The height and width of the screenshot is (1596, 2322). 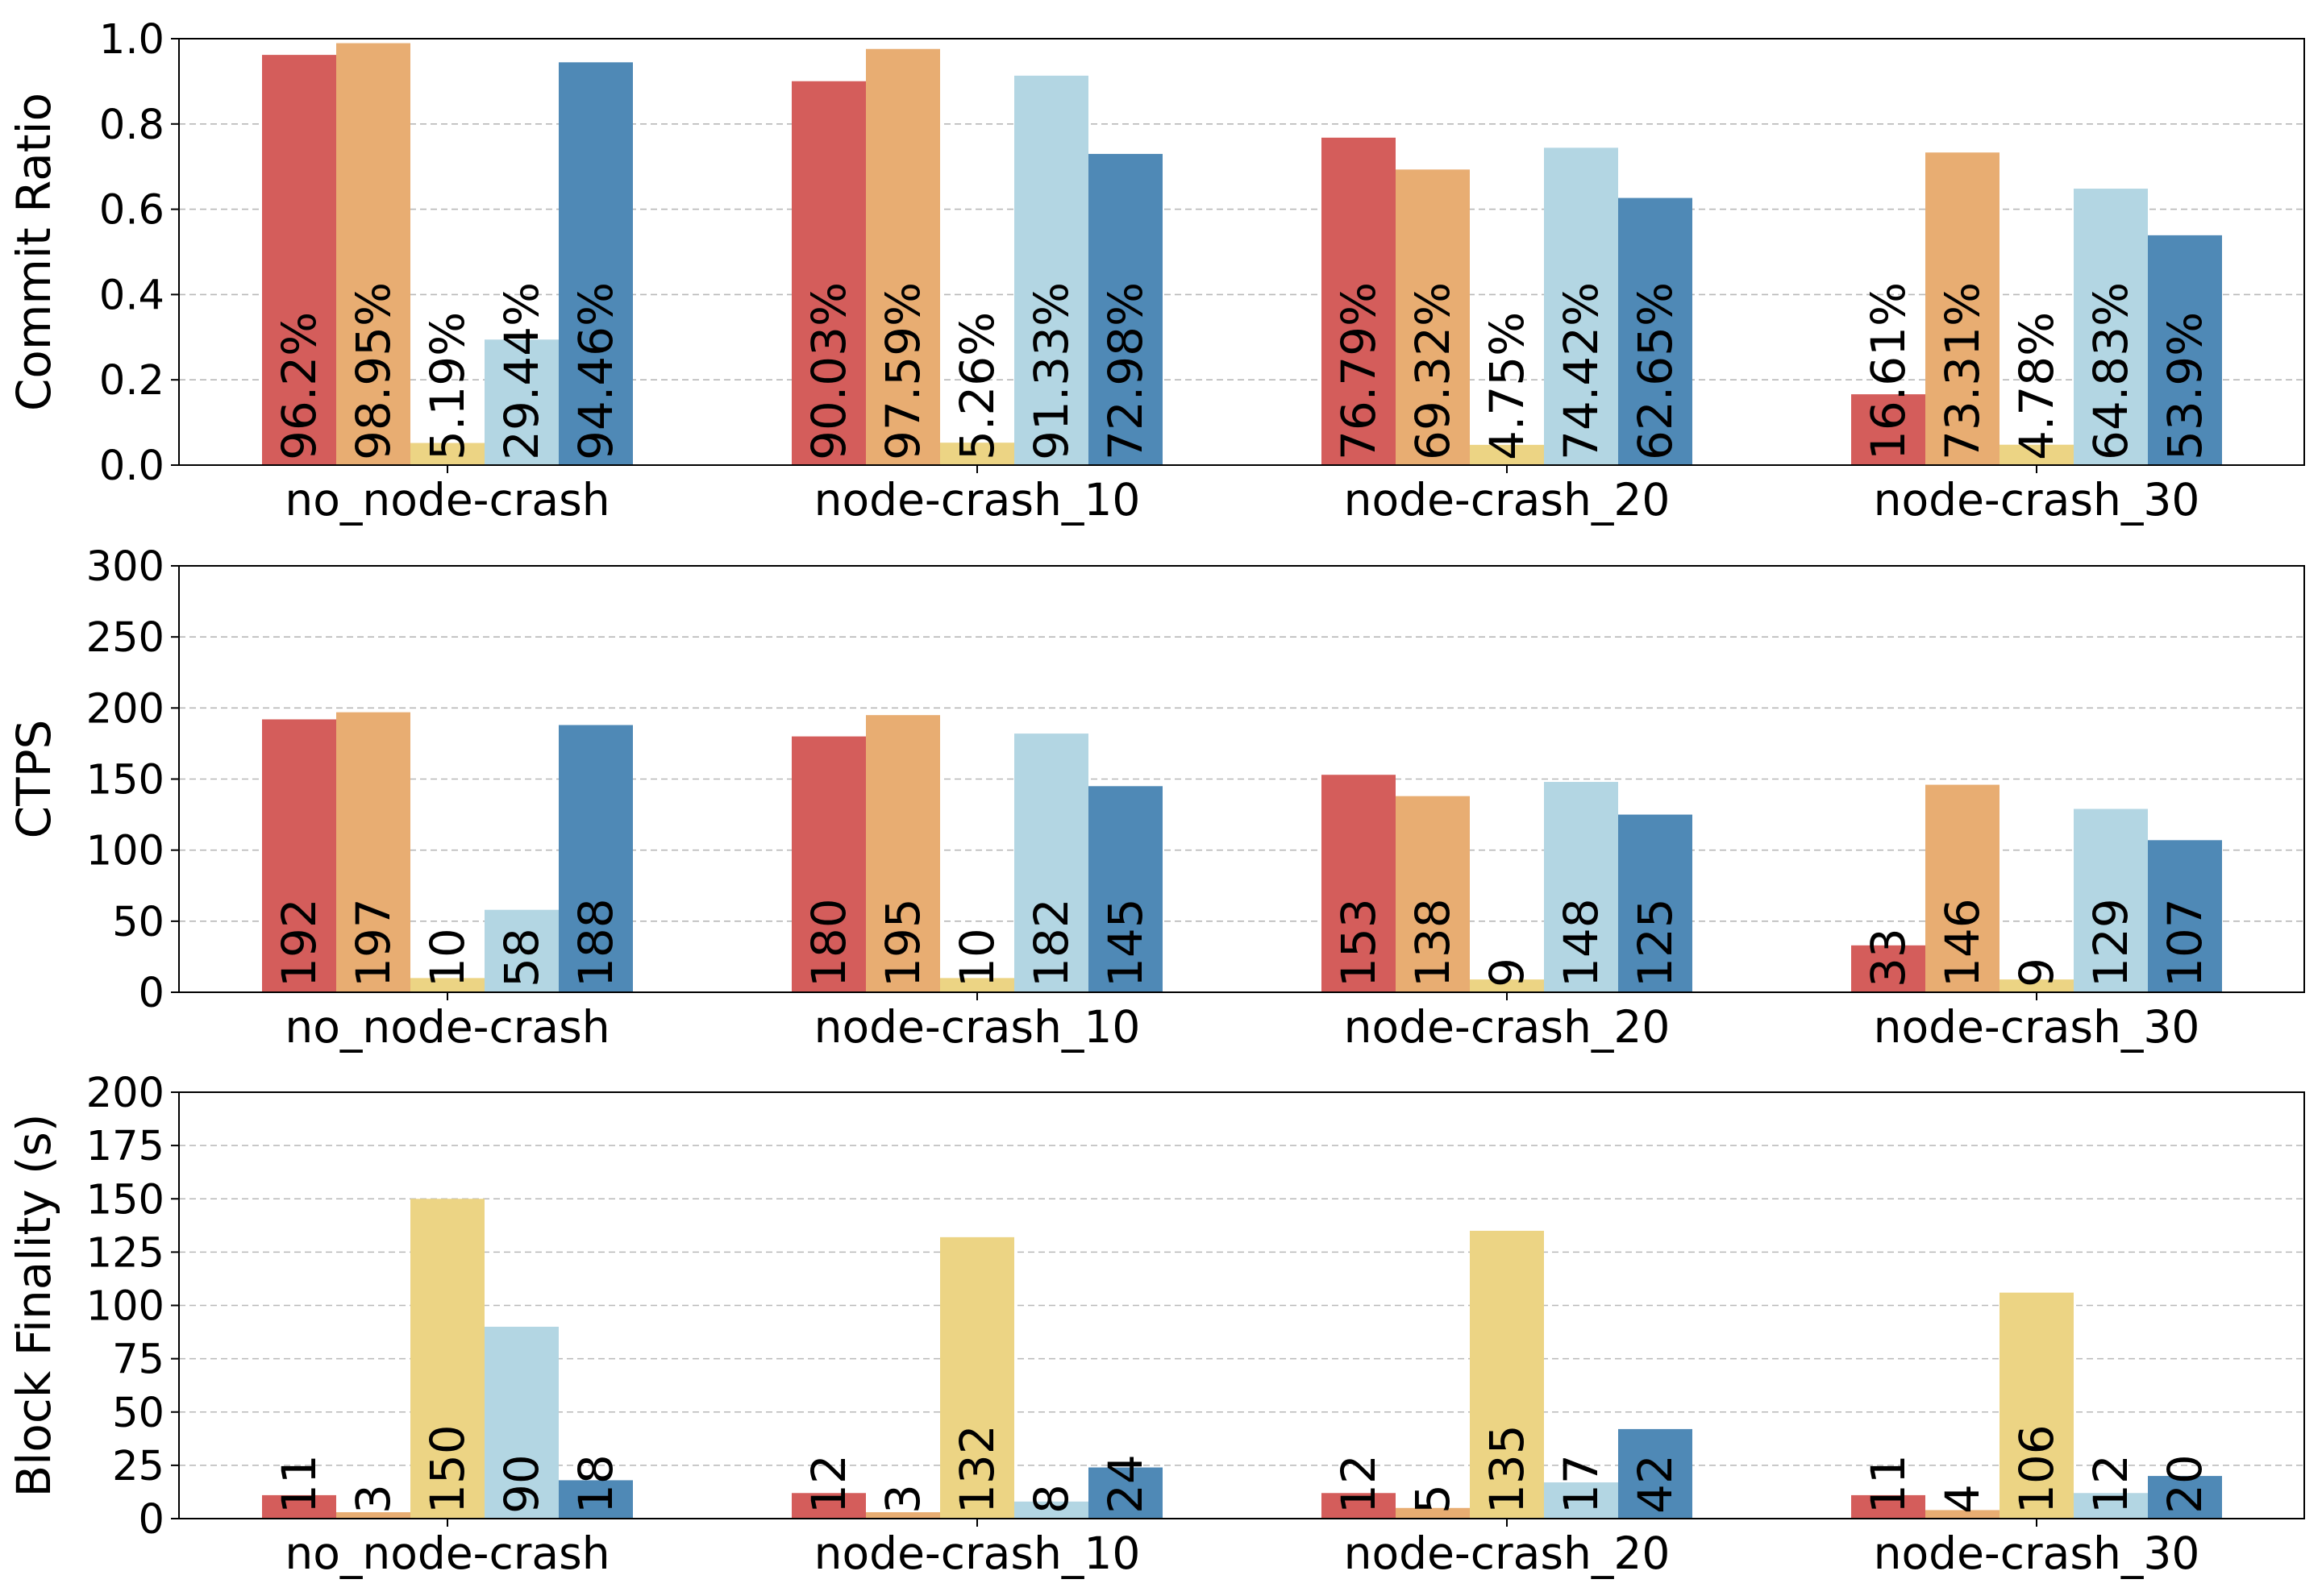 What do you see at coordinates (1656, 371) in the screenshot?
I see `bar-value-label: 62.65%` at bounding box center [1656, 371].